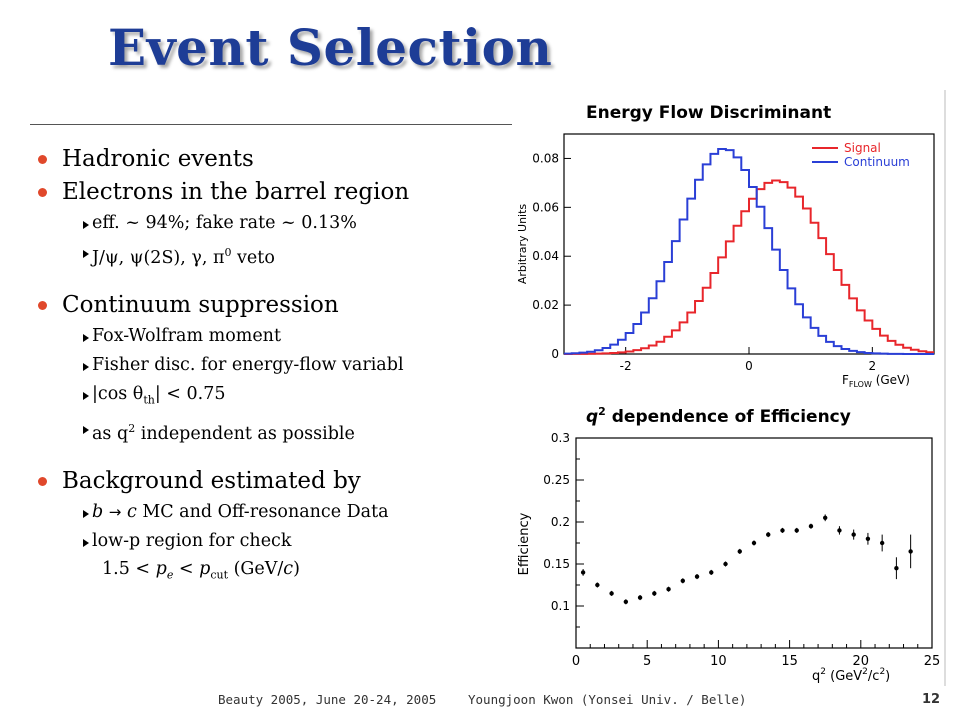 This screenshot has width=960, height=720. What do you see at coordinates (118, 393) in the screenshot?
I see `cos-theta-text: |cos θ` at bounding box center [118, 393].